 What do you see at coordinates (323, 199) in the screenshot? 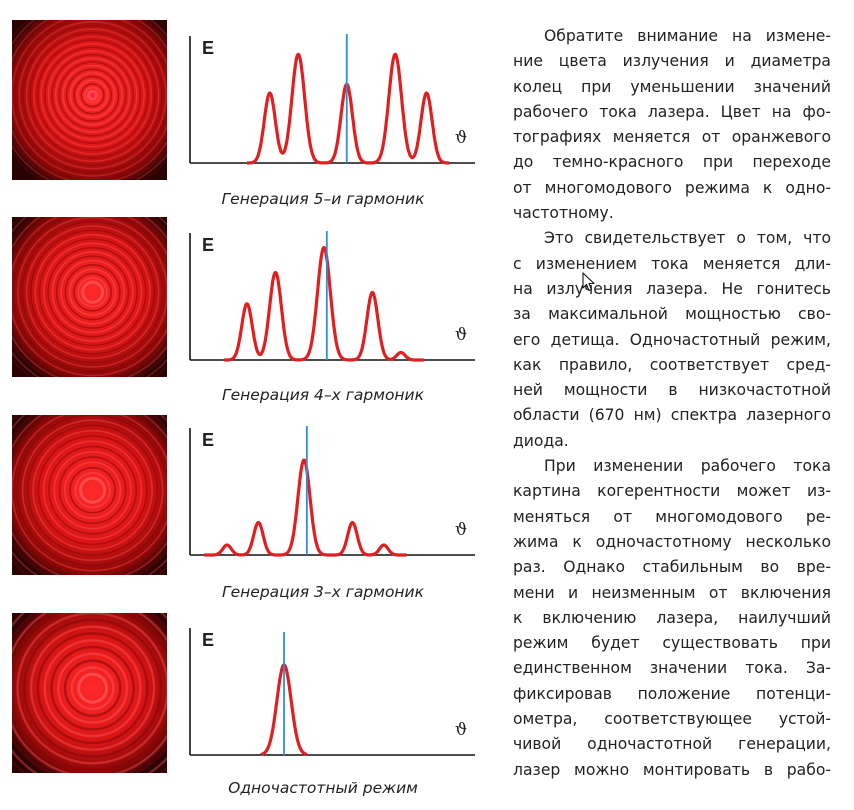
I see `caption-1: Генерация 5–и гармоник` at bounding box center [323, 199].